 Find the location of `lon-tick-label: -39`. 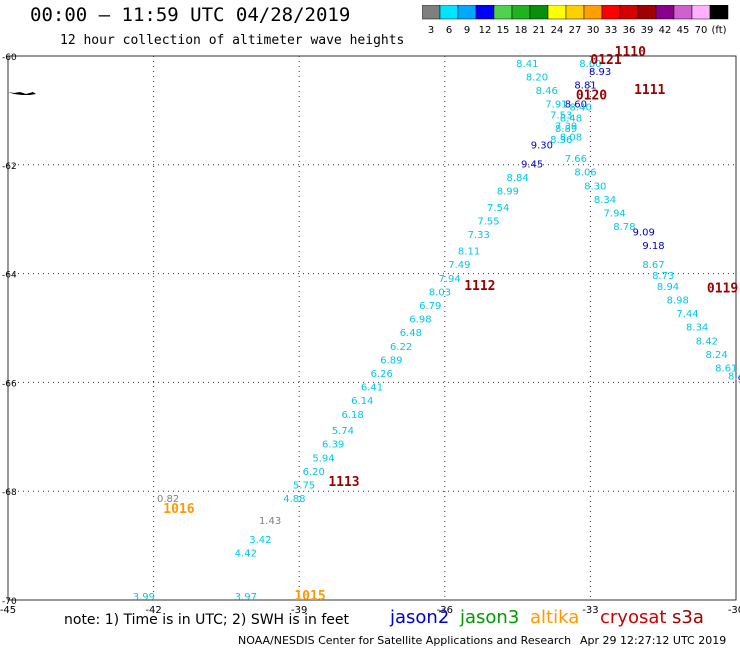

lon-tick-label: -39 is located at coordinates (299, 610).